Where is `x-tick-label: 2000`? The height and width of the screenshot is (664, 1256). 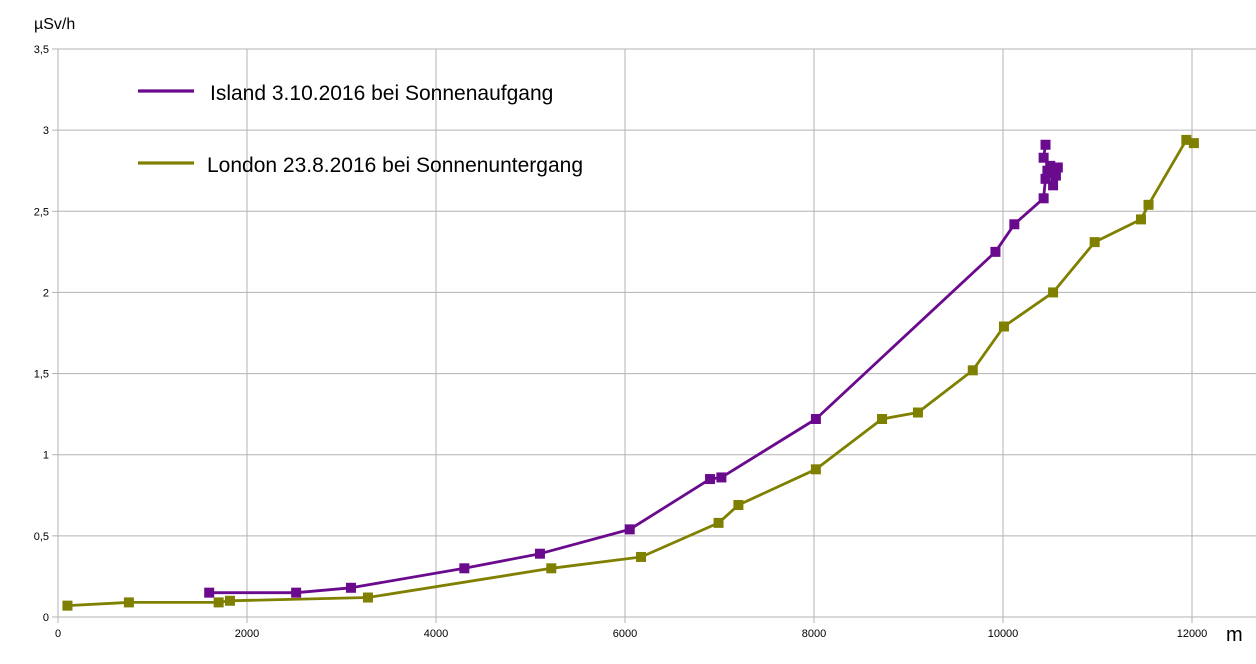 x-tick-label: 2000 is located at coordinates (247, 634).